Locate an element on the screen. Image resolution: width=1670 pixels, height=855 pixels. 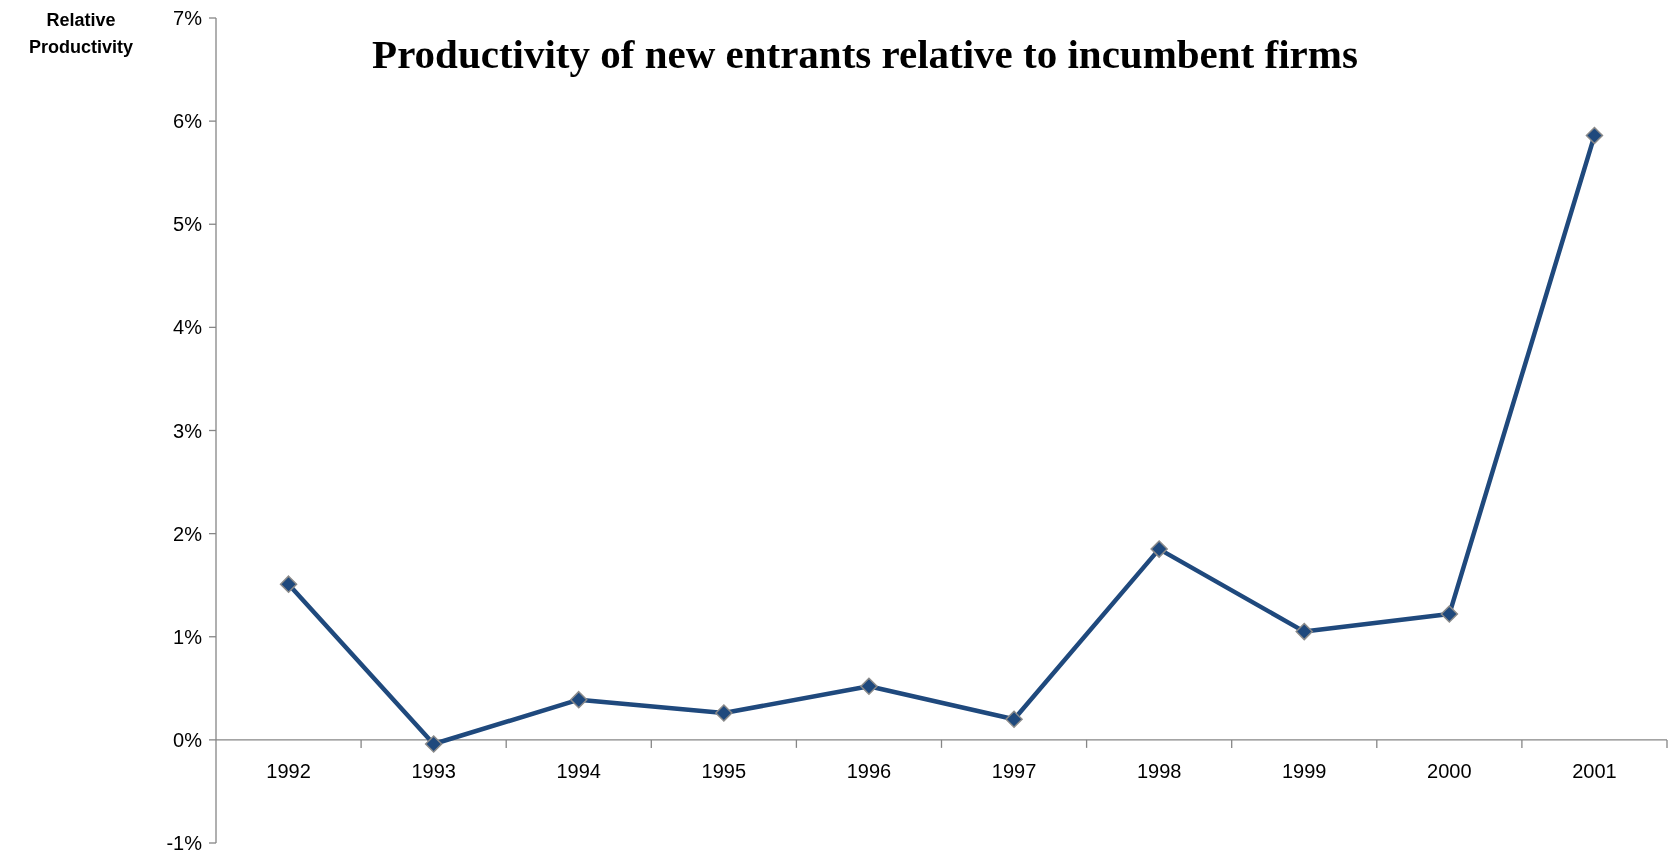
x-tick-label: 1996 is located at coordinates (869, 770).